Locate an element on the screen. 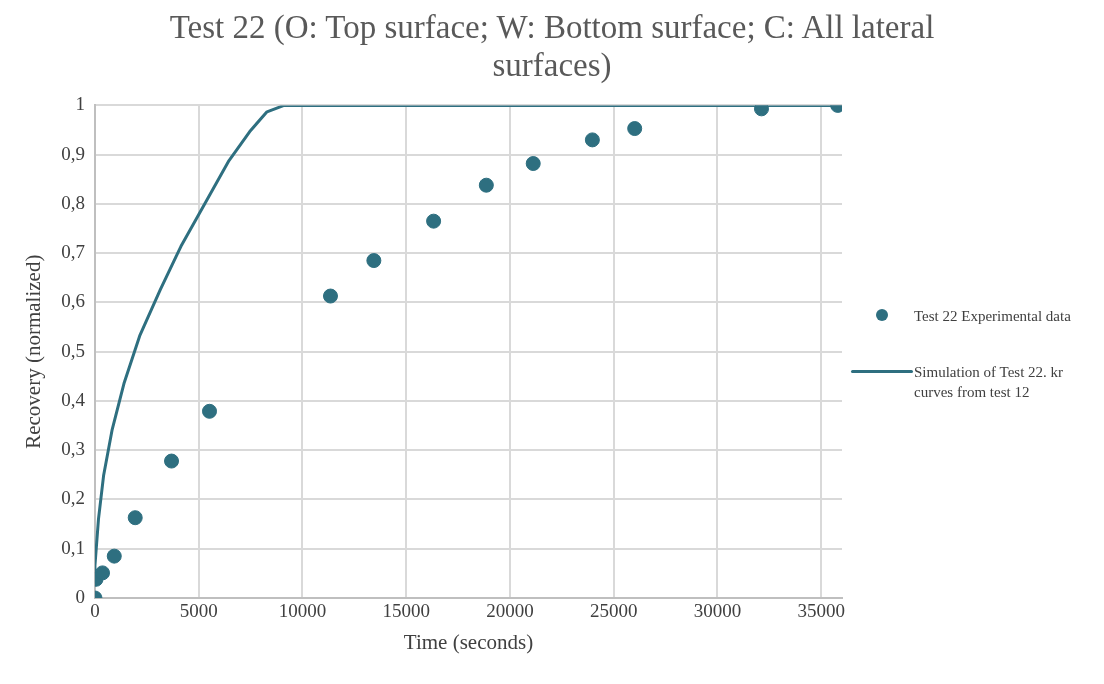 This screenshot has width=1104, height=684. chart-title: Test 22 (O: Top surface; W: Bottom surface; C: All lateral surfaces) is located at coordinates (552, 46).